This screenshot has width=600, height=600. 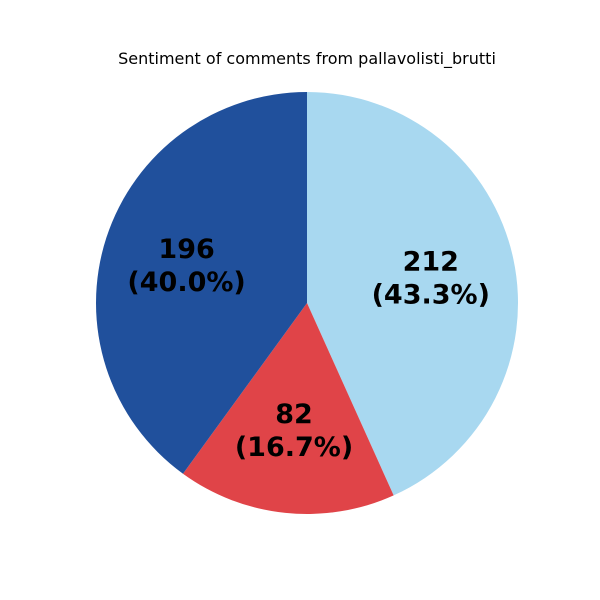 What do you see at coordinates (294, 431) in the screenshot?
I see `pie-slice-label-1: 82 (16.7%)` at bounding box center [294, 431].